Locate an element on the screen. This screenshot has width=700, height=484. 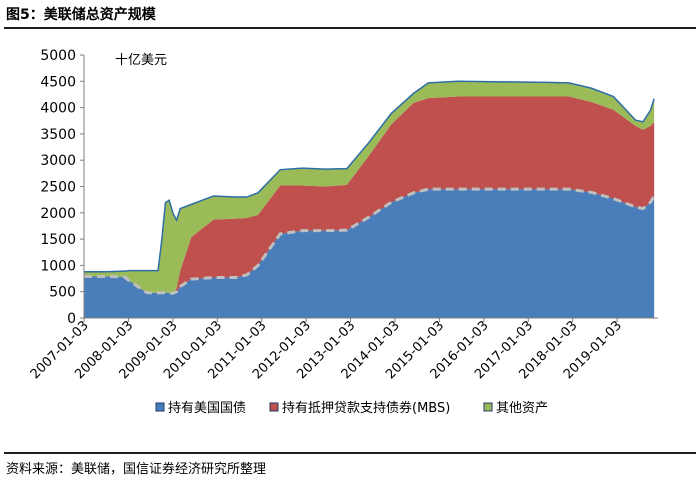
y-tick-label: 3000 is located at coordinates (58, 161).